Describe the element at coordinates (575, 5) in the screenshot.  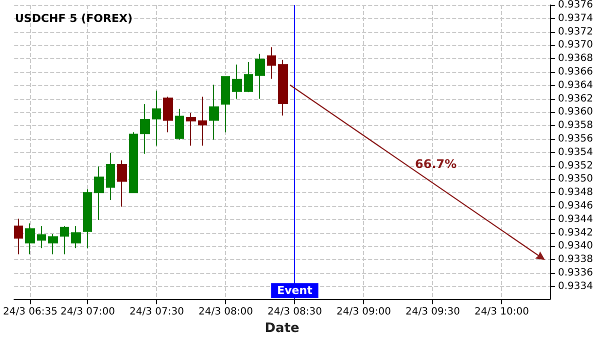
I see `y-tick-label: 0.9376` at that location.